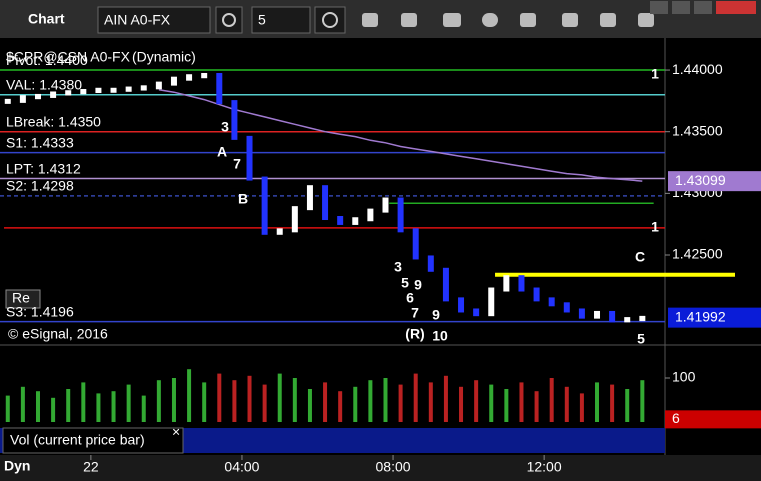  What do you see at coordinates (490, 20) in the screenshot?
I see `play-button` at bounding box center [490, 20].